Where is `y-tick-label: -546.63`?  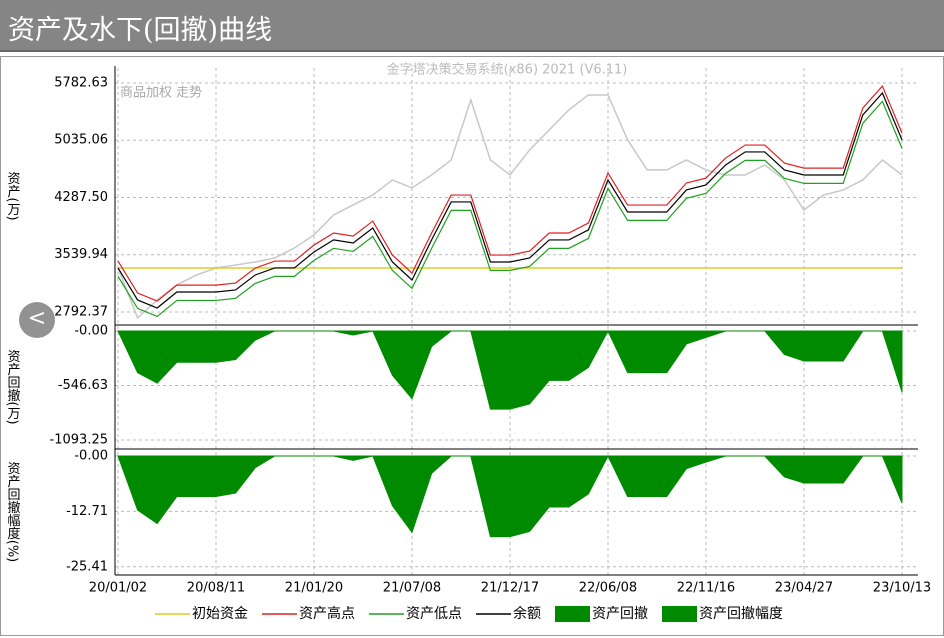 y-tick-label: -546.63 is located at coordinates (83, 385).